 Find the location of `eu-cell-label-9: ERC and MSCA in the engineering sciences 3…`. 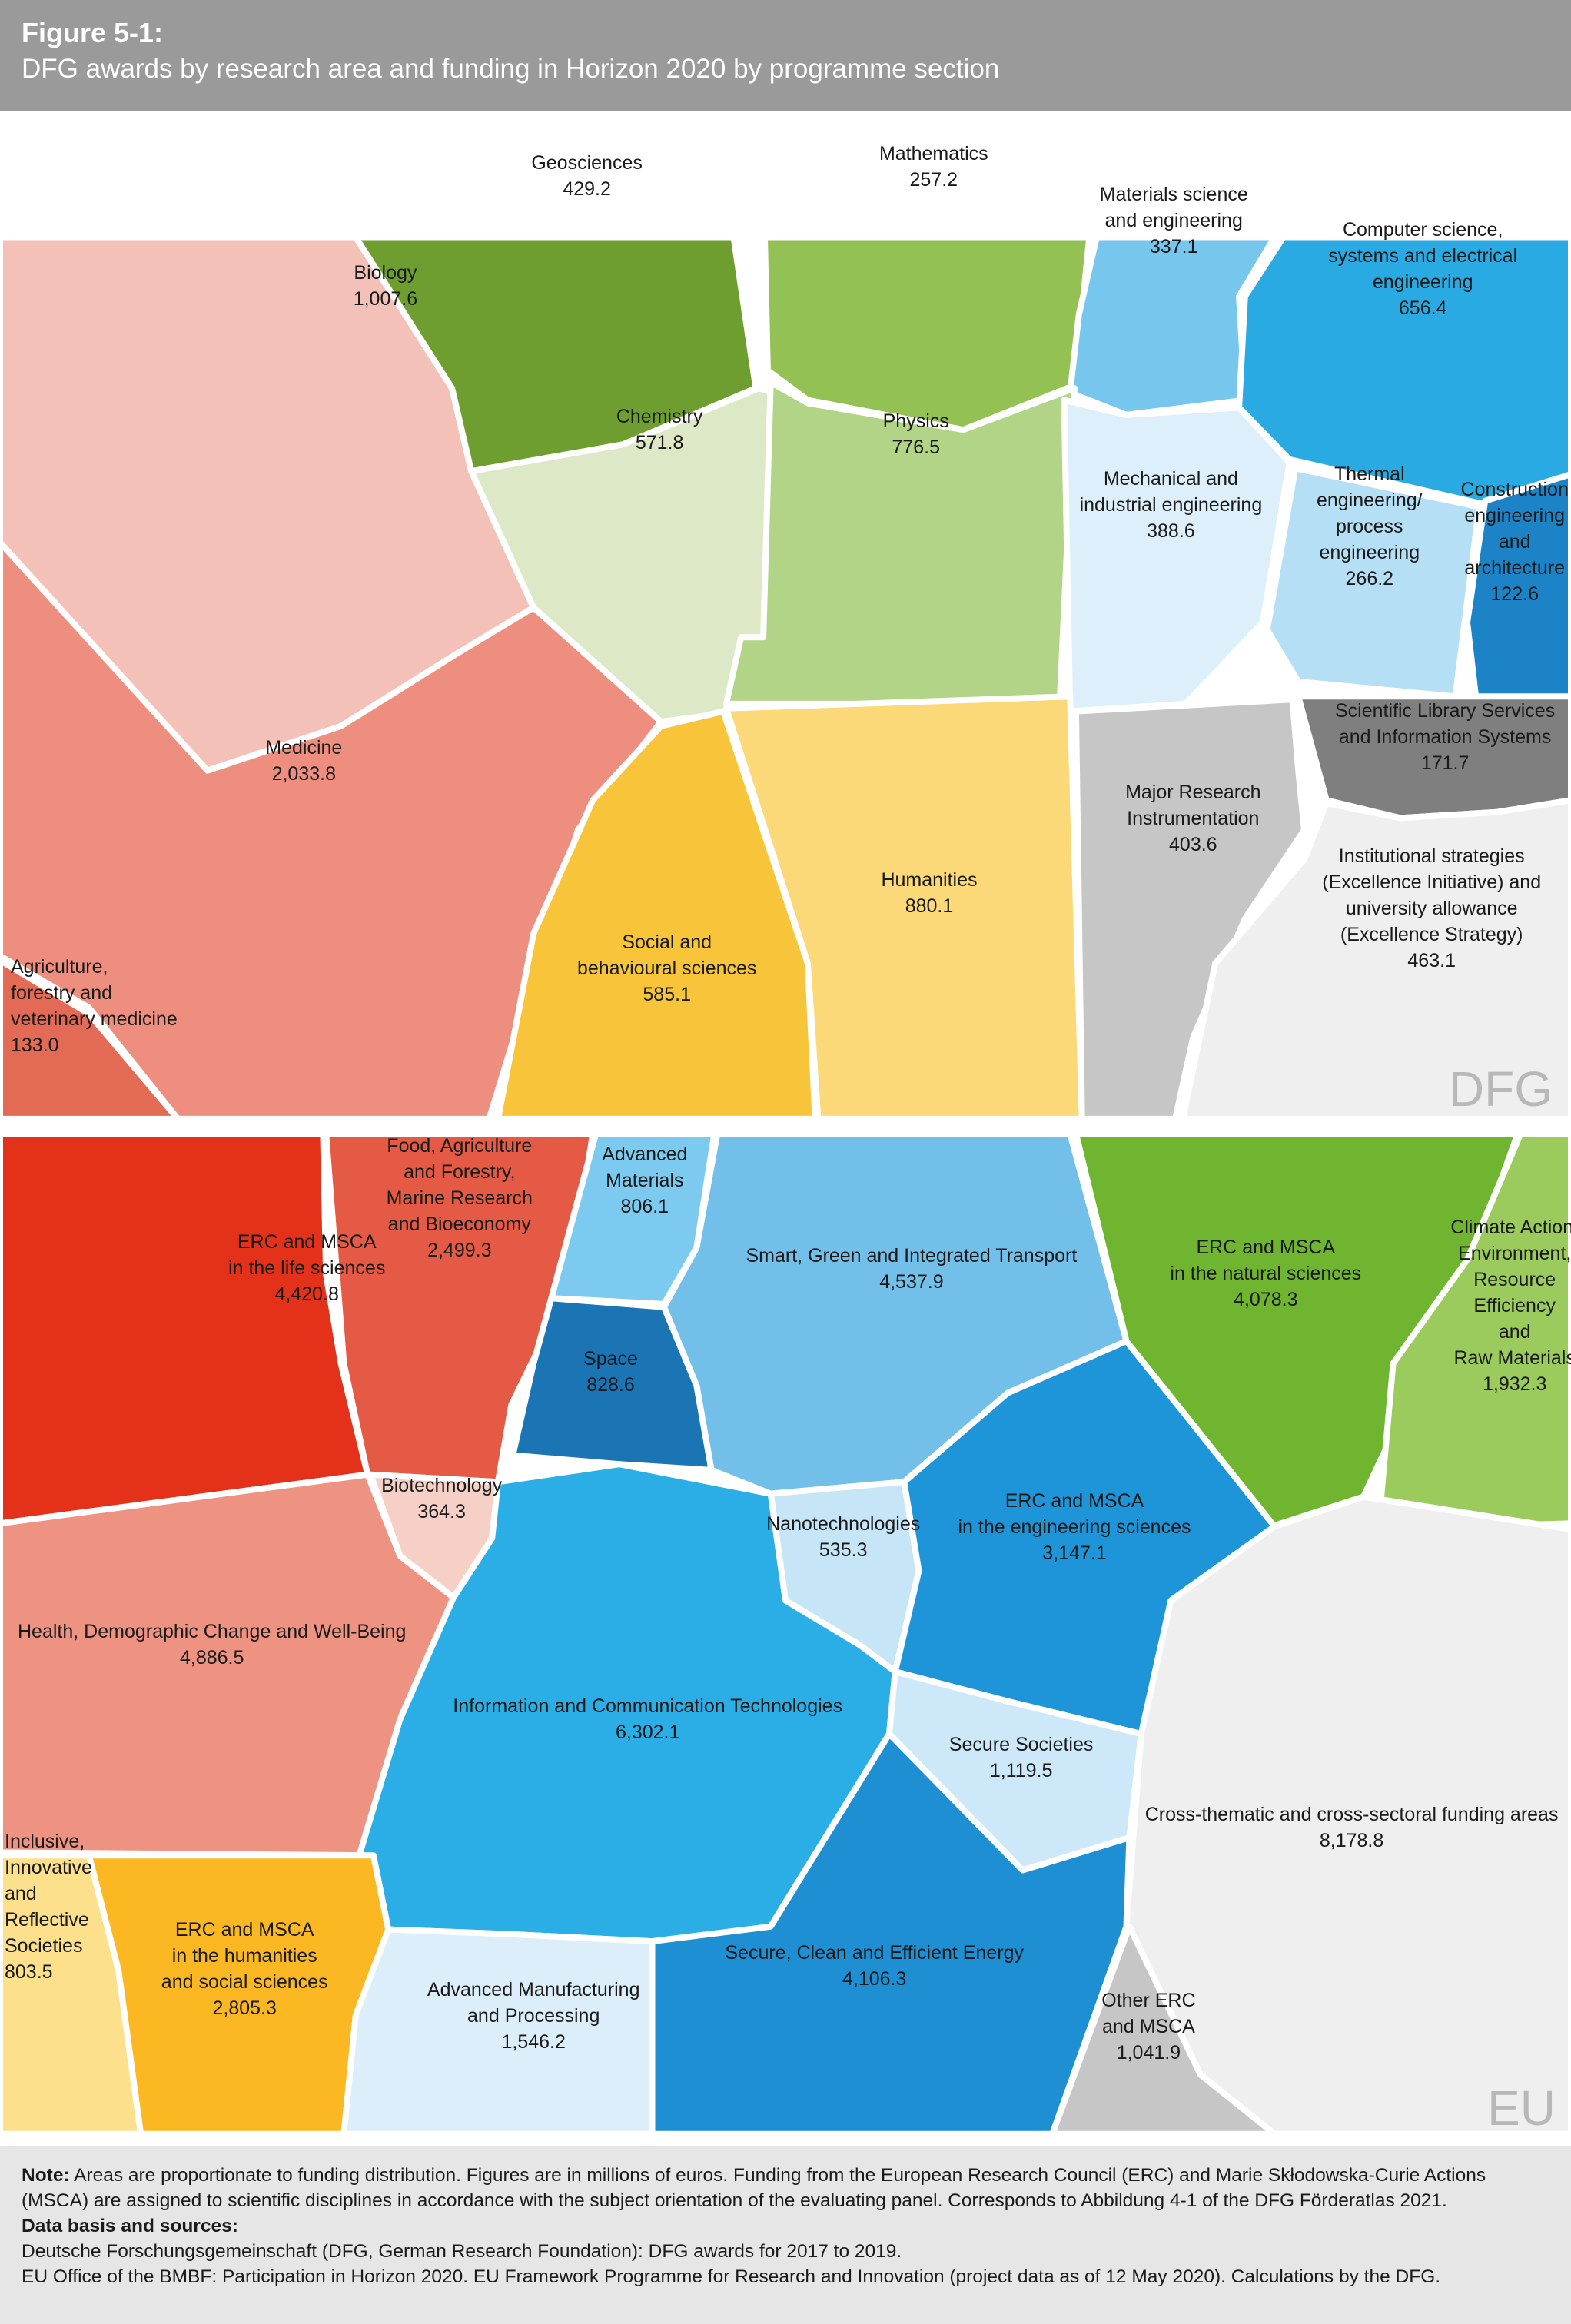

eu-cell-label-9: ERC and MSCA in the engineering sciences 3… is located at coordinates (1075, 1527).